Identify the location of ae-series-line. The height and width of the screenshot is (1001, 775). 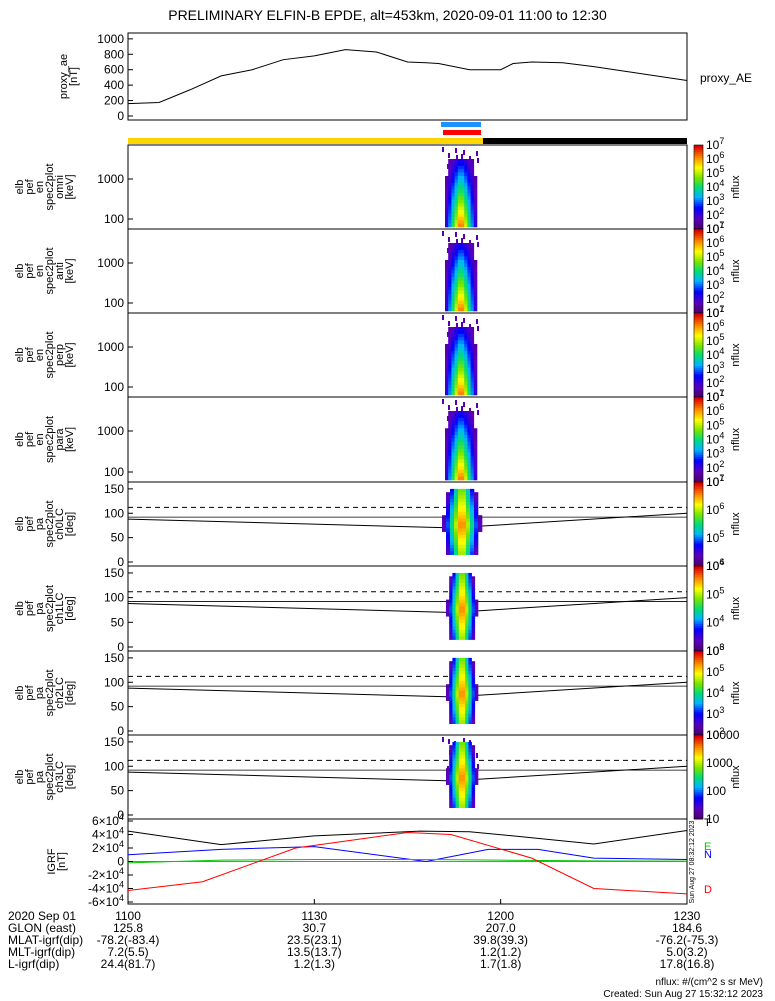
(407, 77).